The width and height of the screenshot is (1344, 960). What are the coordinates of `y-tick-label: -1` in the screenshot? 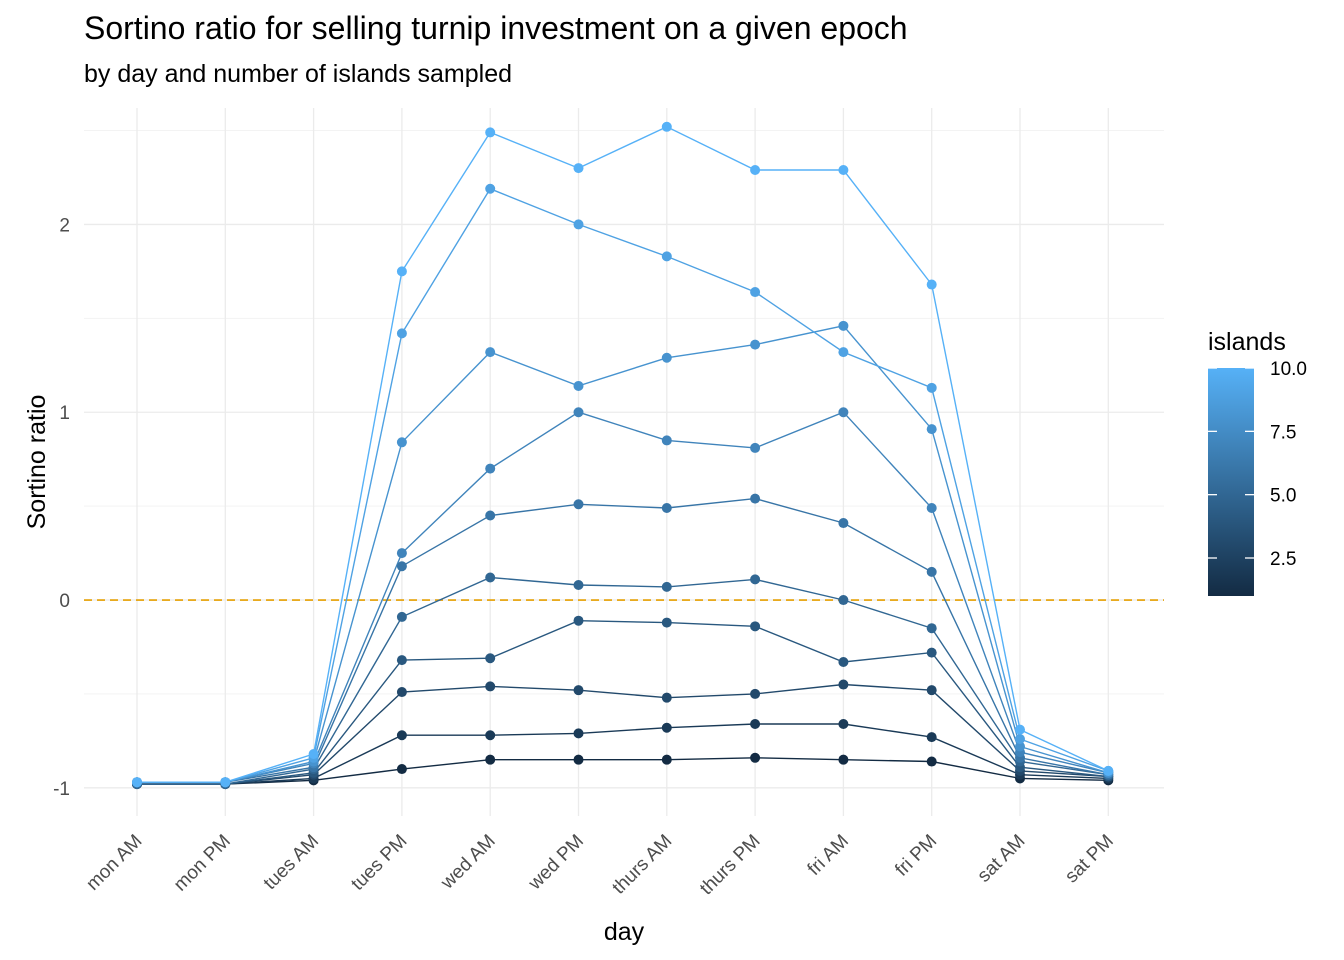 It's located at (61, 789).